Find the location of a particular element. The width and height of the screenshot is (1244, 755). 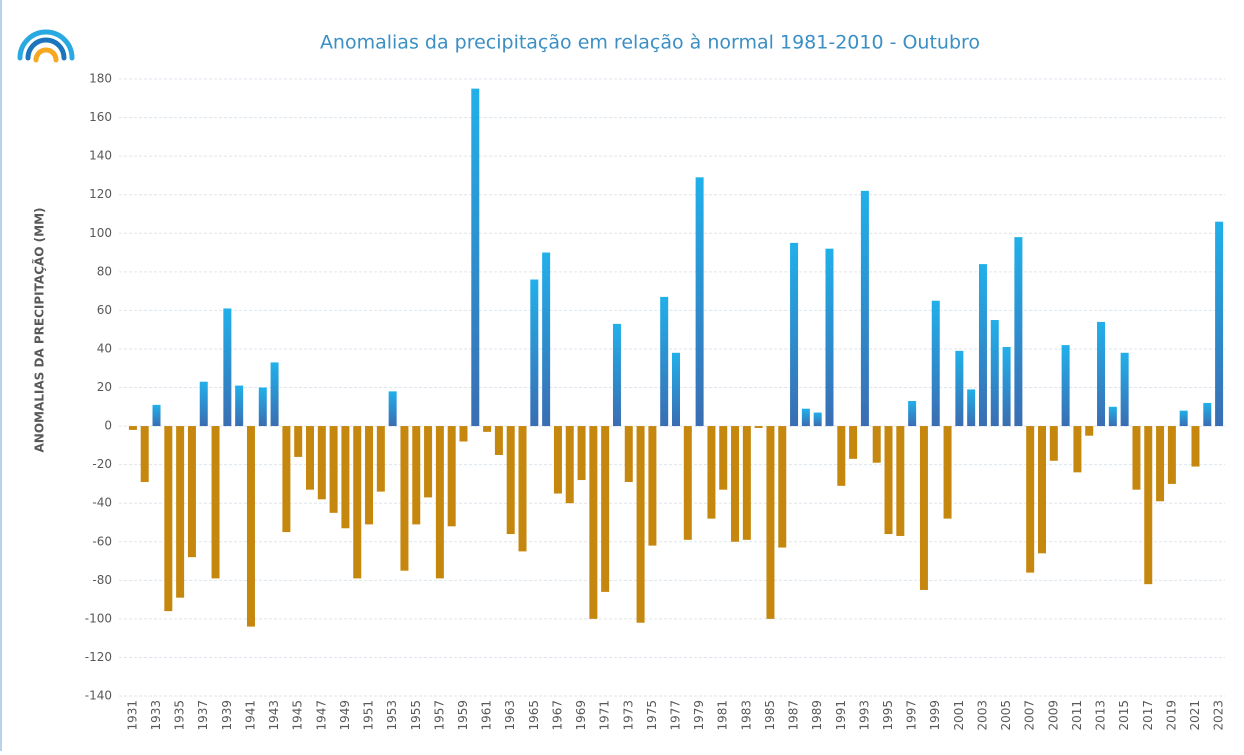

x-tick-label: 1981 is located at coordinates (723, 715).